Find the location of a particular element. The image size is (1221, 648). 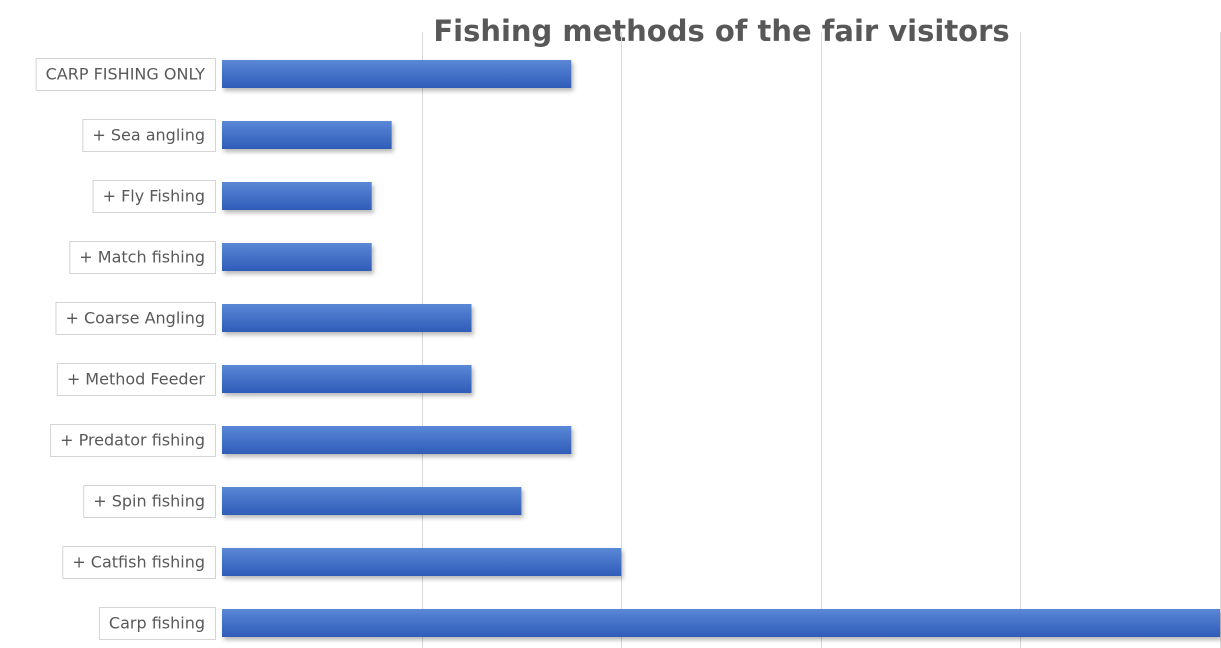

category-tick: + Fly Fishing is located at coordinates (154, 196).